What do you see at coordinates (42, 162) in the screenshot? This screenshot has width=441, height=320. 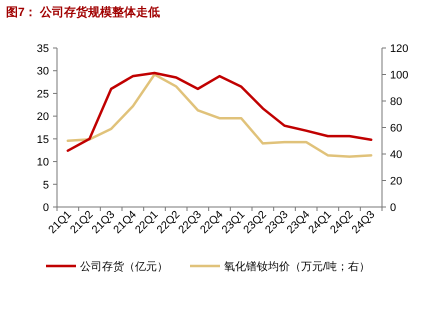 I see `y-tick-label: 10` at bounding box center [42, 162].